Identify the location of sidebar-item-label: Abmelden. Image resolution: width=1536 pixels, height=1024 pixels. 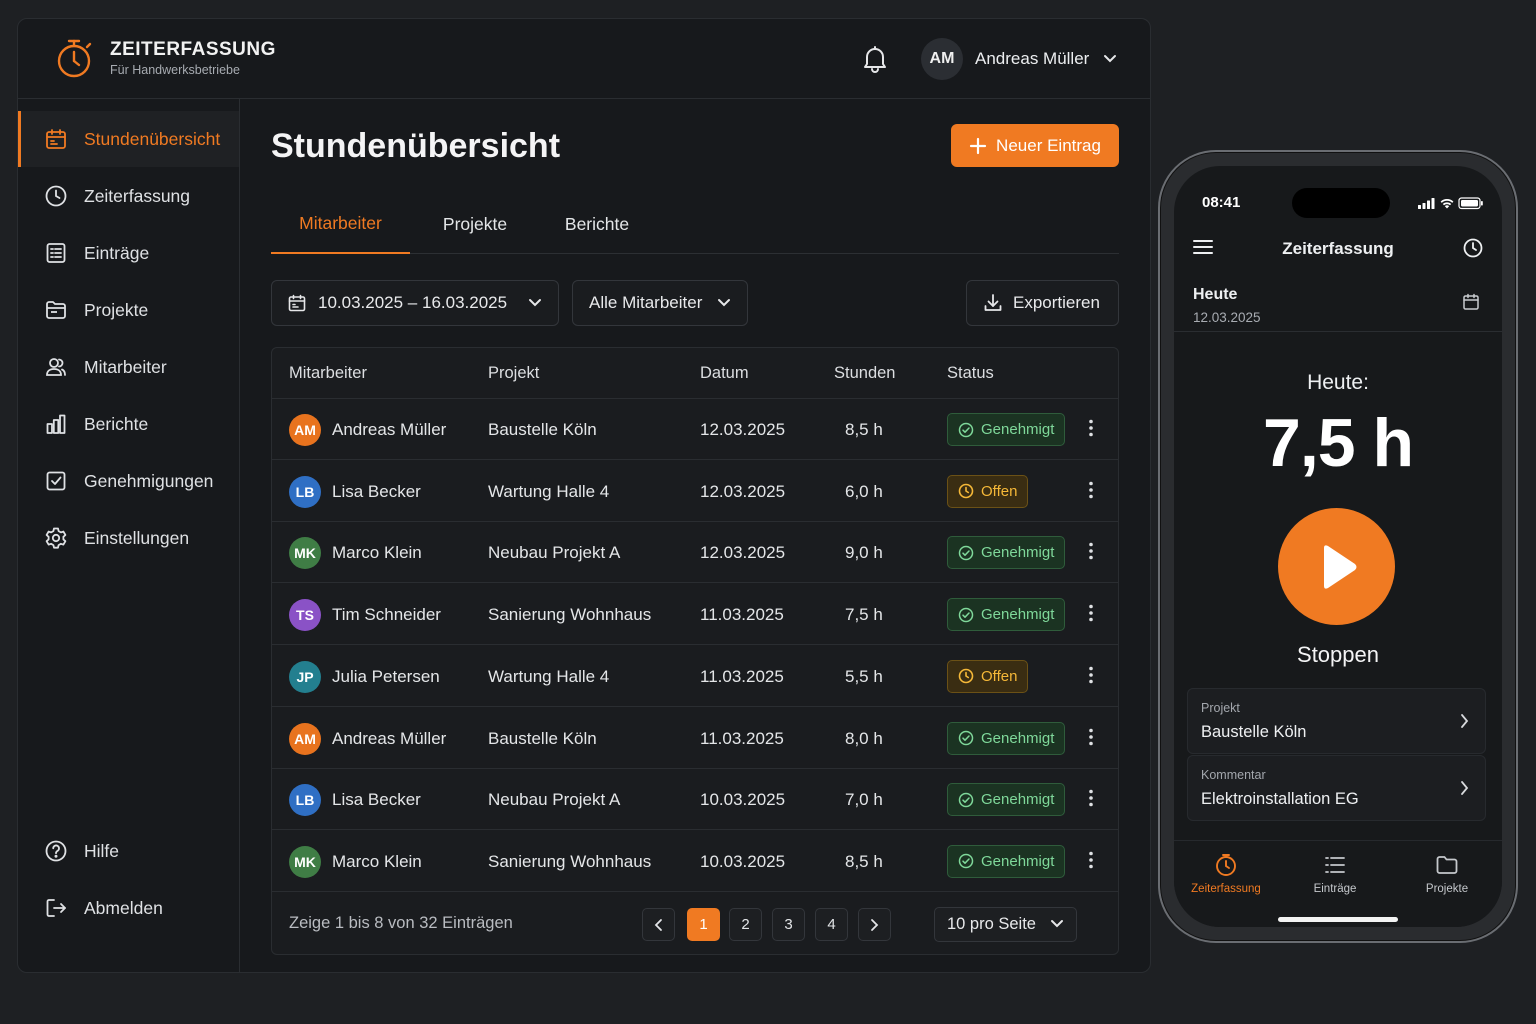
(123, 907).